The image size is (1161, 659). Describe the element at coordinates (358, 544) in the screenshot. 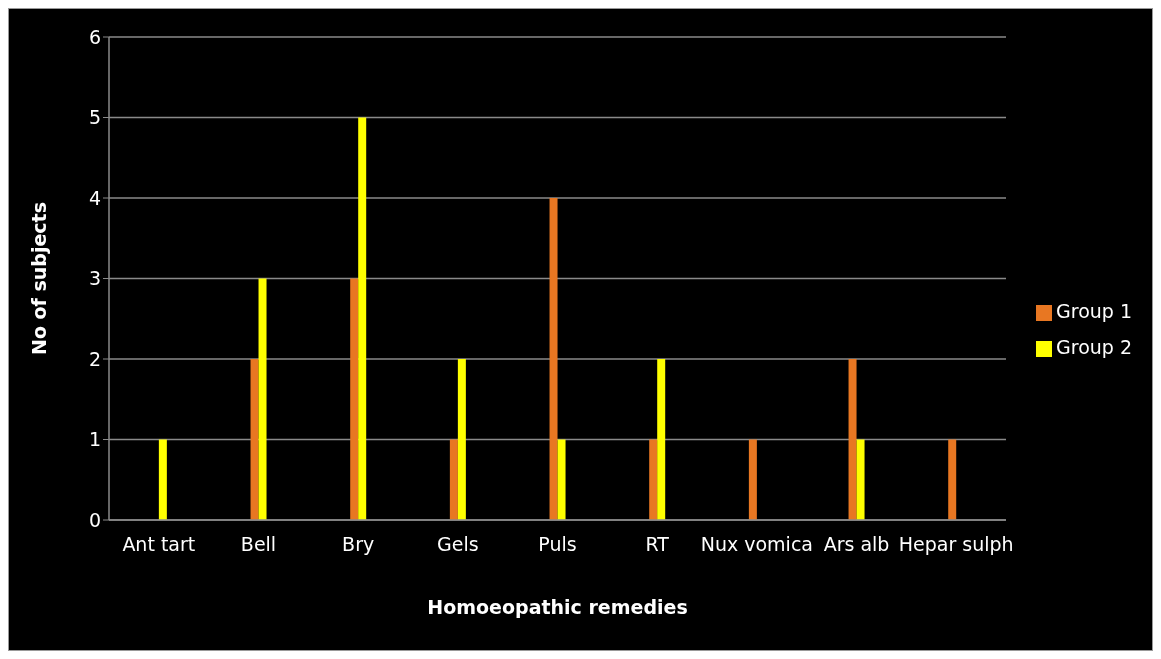

I see `x-tick-label: Bry` at that location.